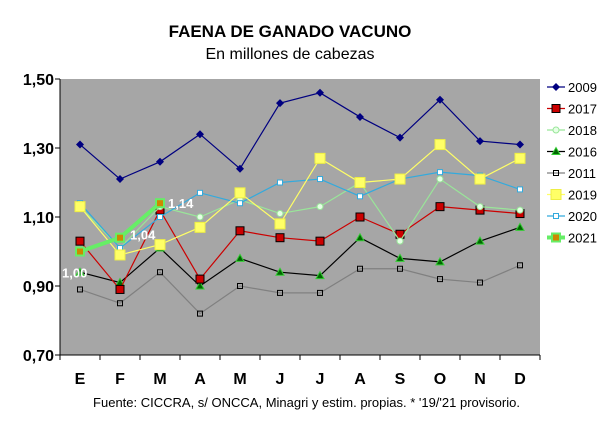 This screenshot has height=434, width=613. Describe the element at coordinates (300, 256) in the screenshot. I see `series-line-2016` at that location.